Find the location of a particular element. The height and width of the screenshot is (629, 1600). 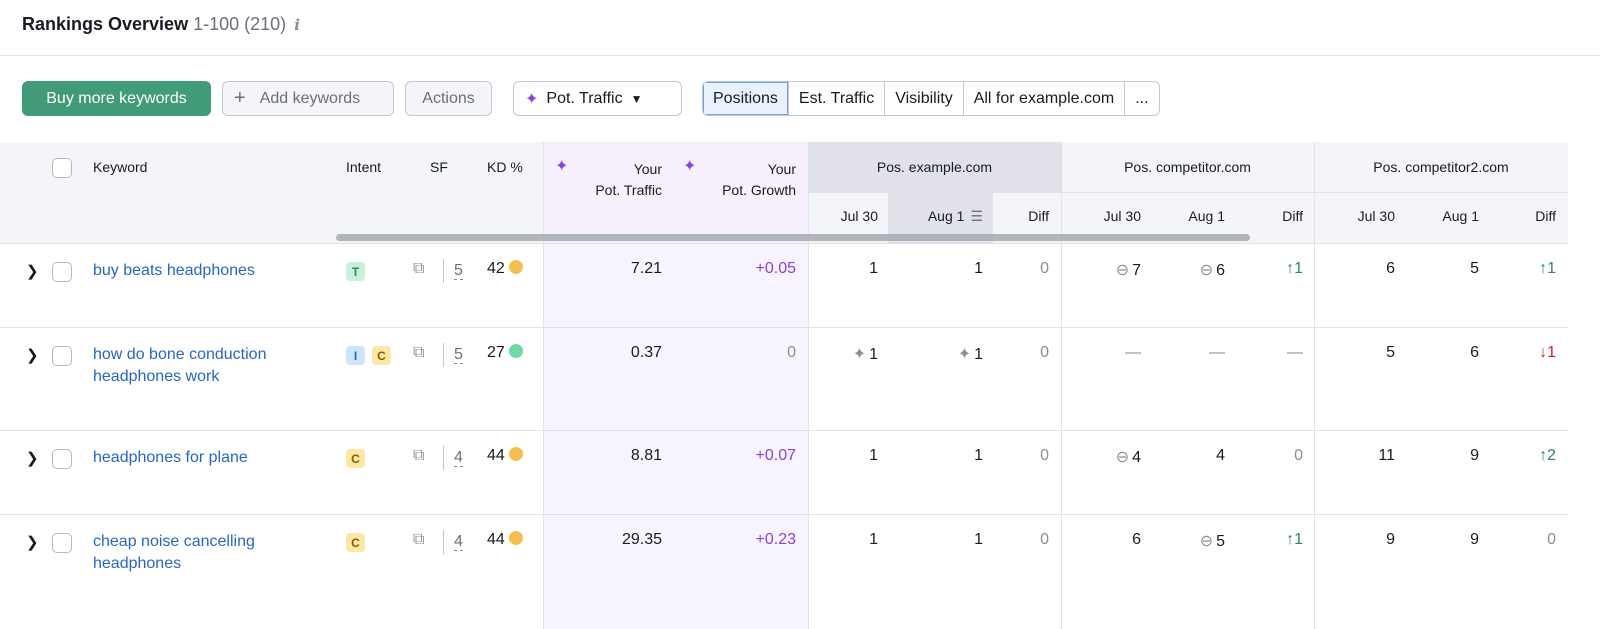

position-value: 5 is located at coordinates (1390, 352).